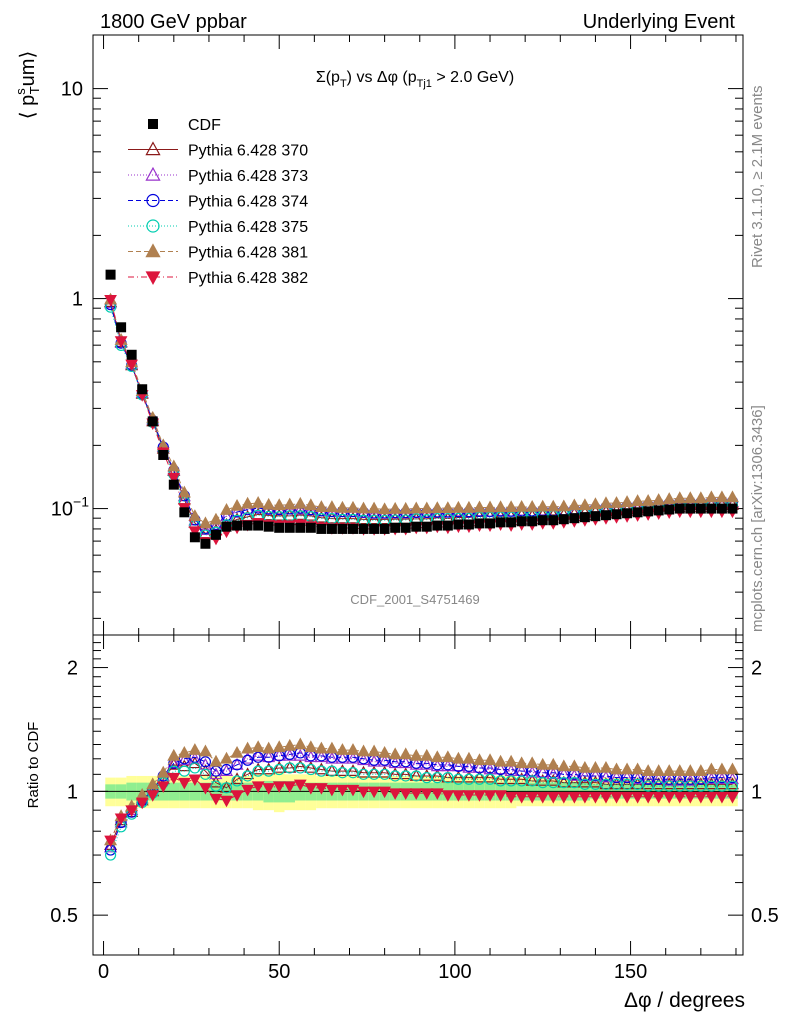 This screenshot has height=1024, width=786. What do you see at coordinates (226, 769) in the screenshot?
I see `ratio-point-p374-shape` at bounding box center [226, 769].